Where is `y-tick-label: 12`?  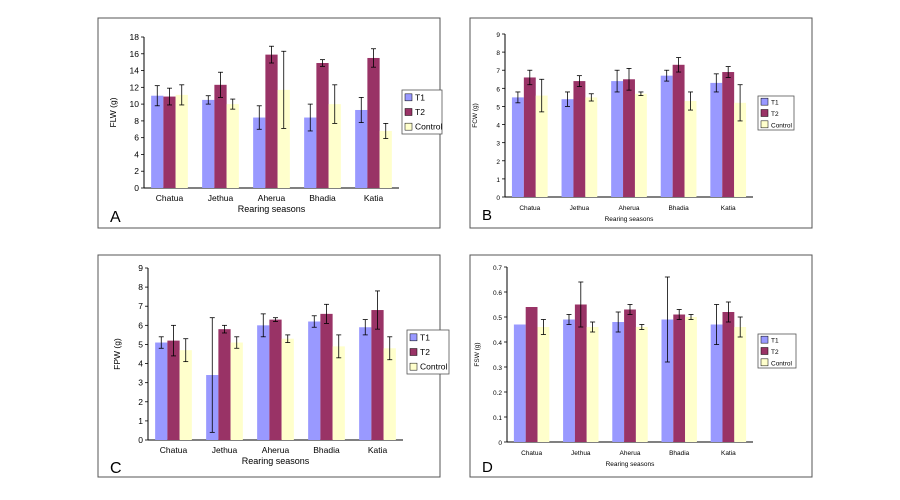 y-tick-label: 12 is located at coordinates (135, 87).